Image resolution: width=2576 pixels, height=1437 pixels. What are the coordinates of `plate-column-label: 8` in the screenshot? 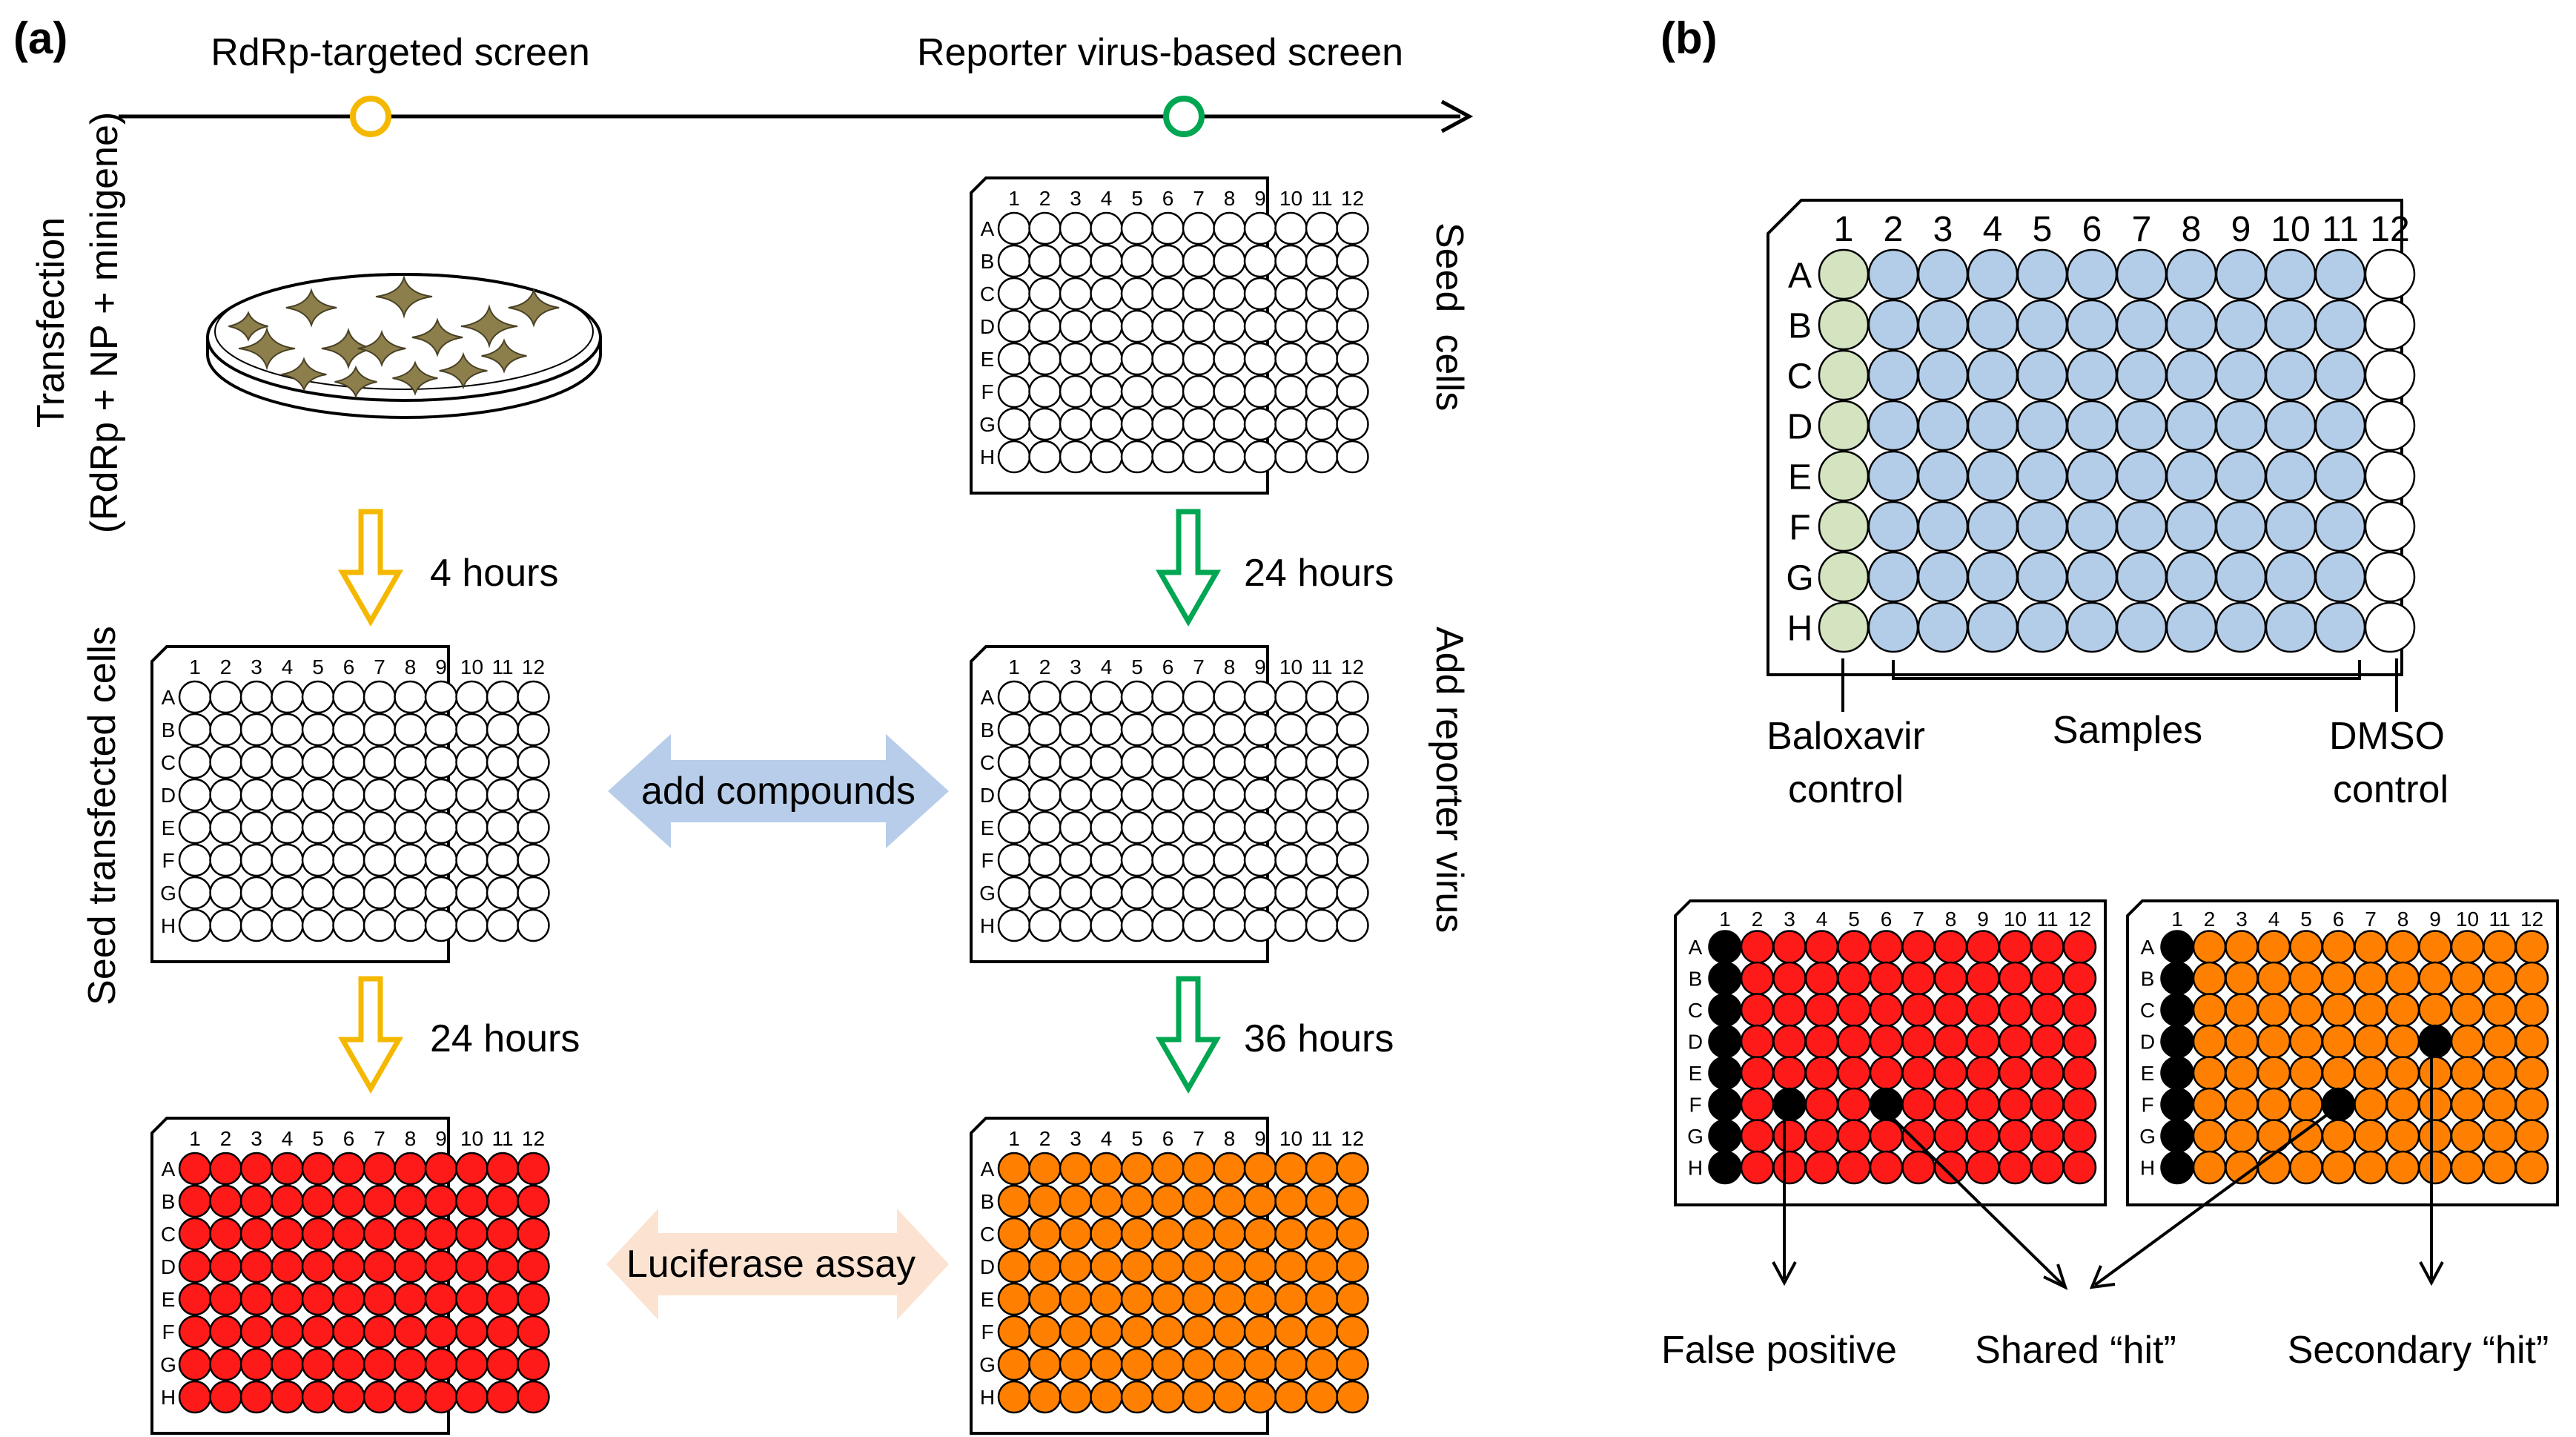 It's located at (2192, 230).